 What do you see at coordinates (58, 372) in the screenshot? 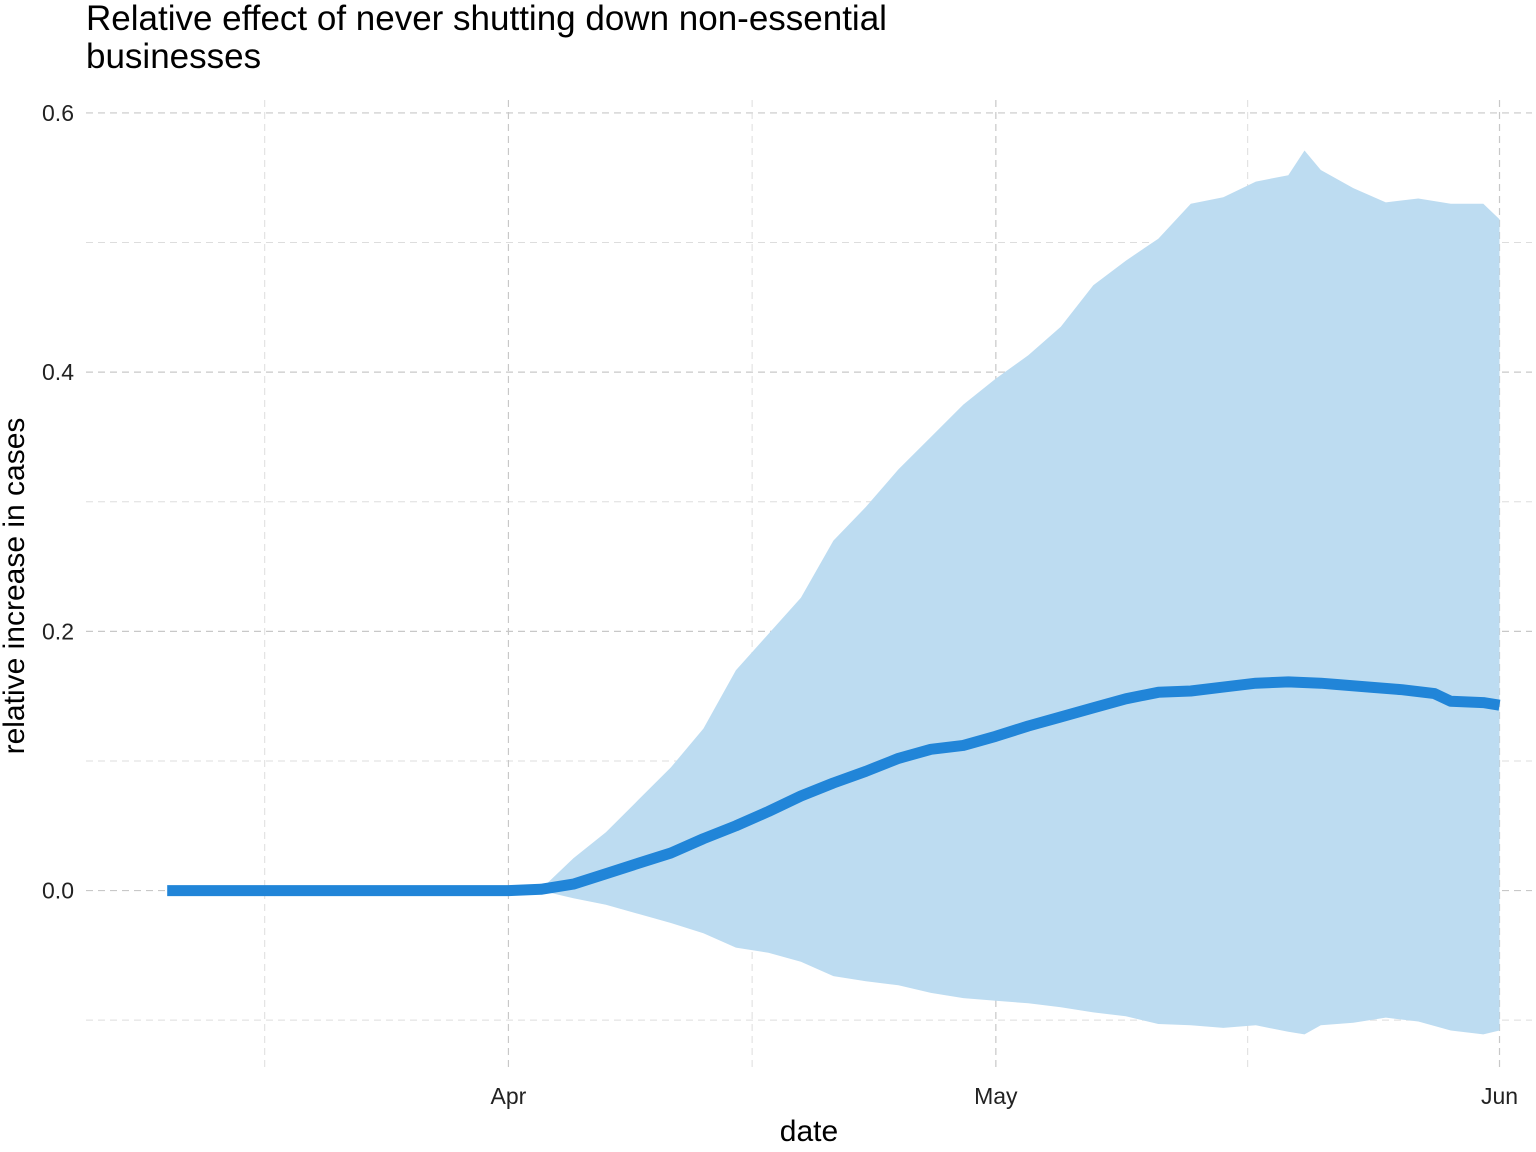
I see `y-tick-label: 0.4` at bounding box center [58, 372].